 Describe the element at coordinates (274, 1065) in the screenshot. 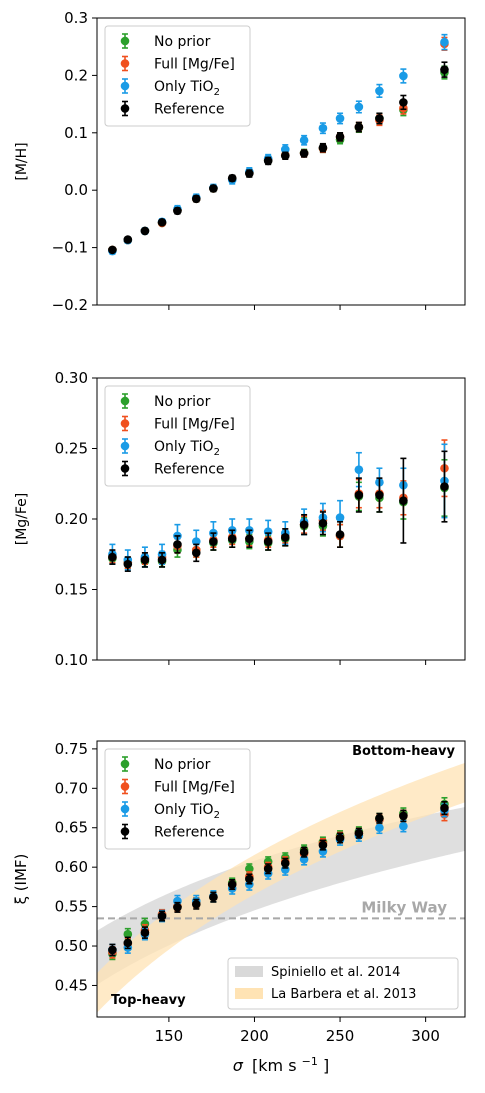

I see `x-axis-label-unit: [km s` at that location.